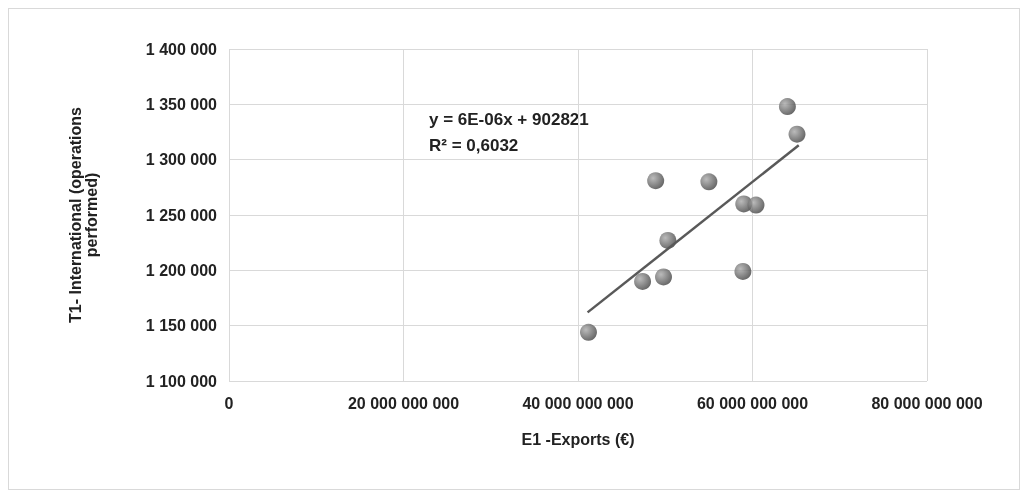 Image resolution: width=1029 pixels, height=500 pixels. Describe the element at coordinates (181, 381) in the screenshot. I see `y-tick-label: 1 100 000` at that location.